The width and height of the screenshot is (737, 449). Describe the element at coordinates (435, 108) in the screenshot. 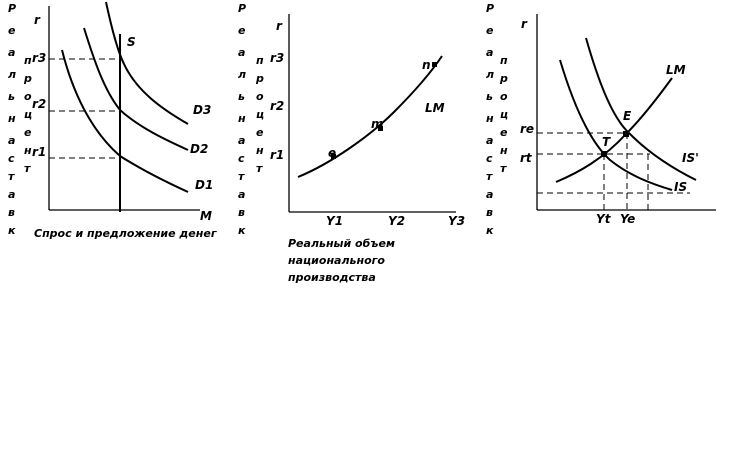

I see `p2-lm-label: LM` at that location.